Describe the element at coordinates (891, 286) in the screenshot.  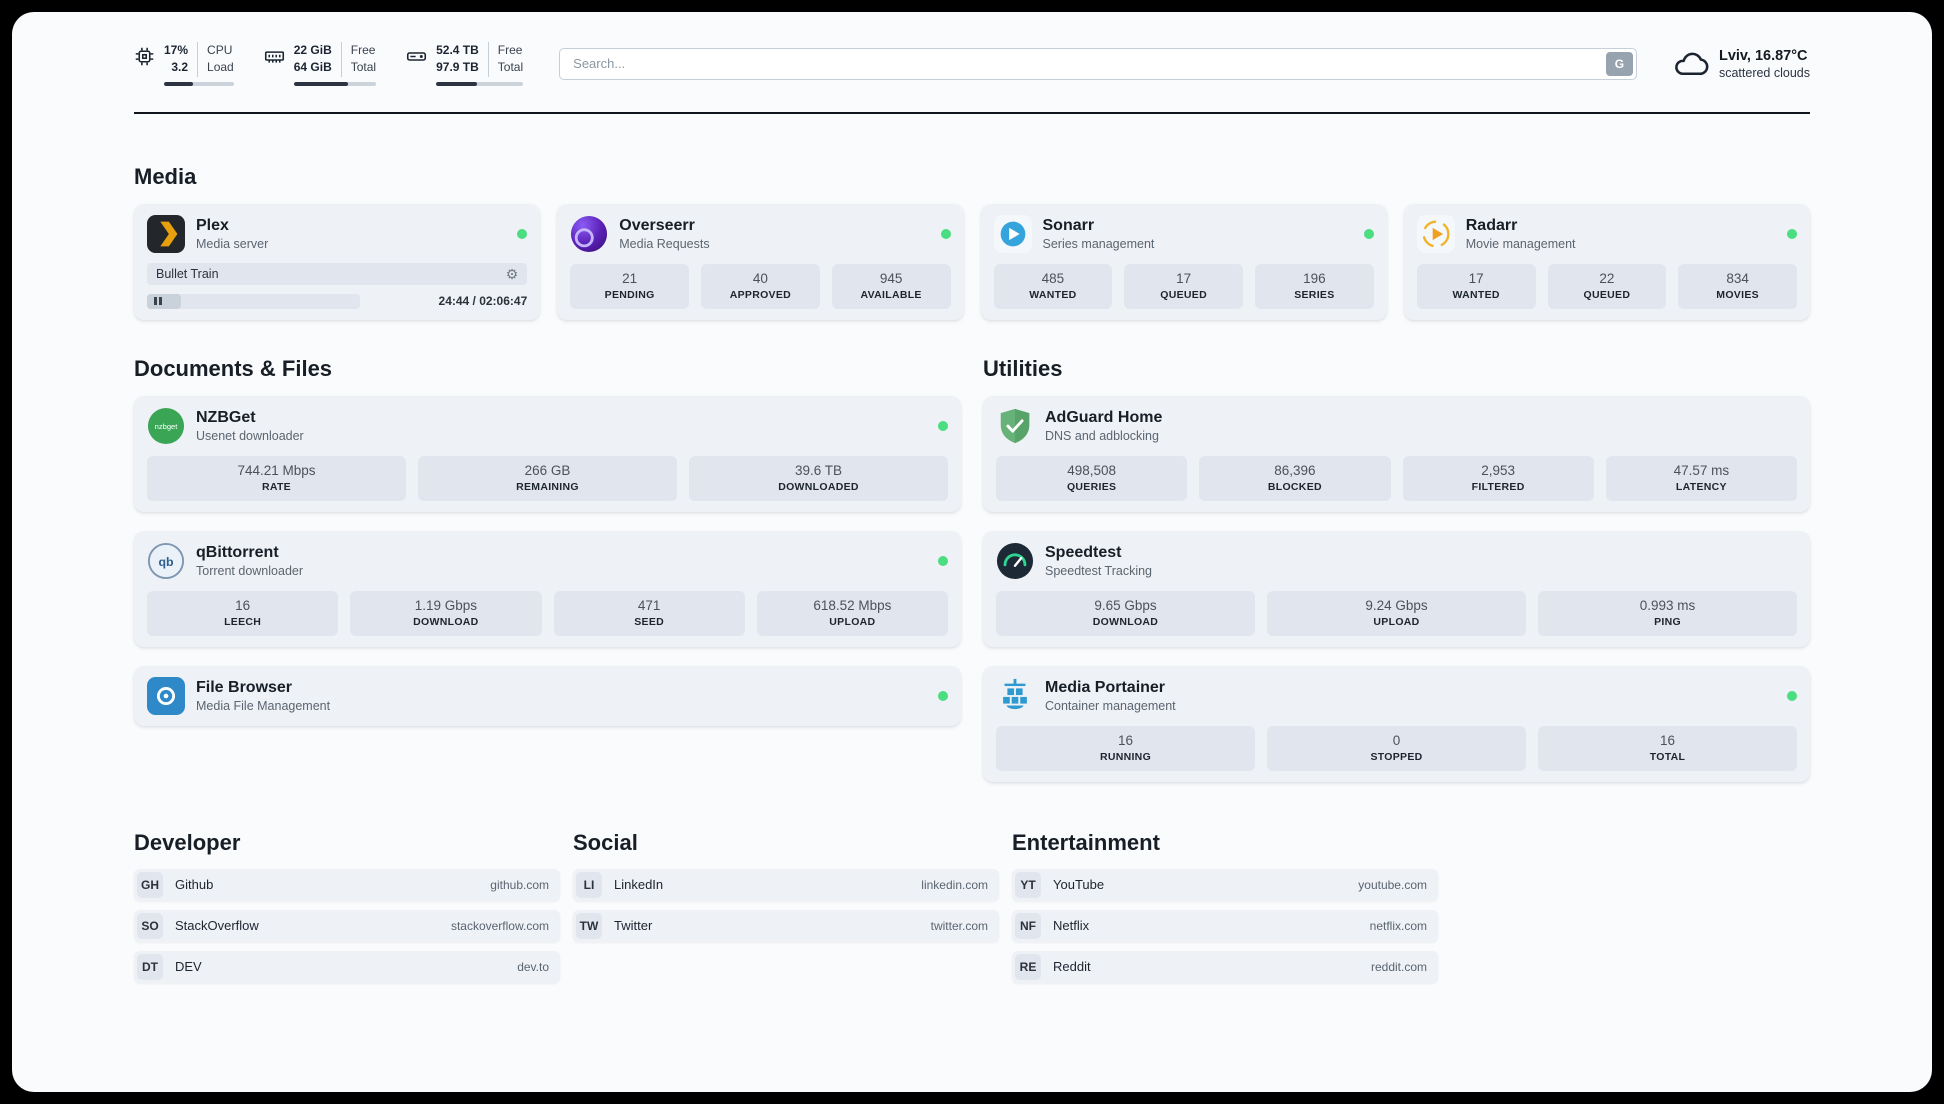
I see `stat-tile: 945 AVAILABLE` at that location.